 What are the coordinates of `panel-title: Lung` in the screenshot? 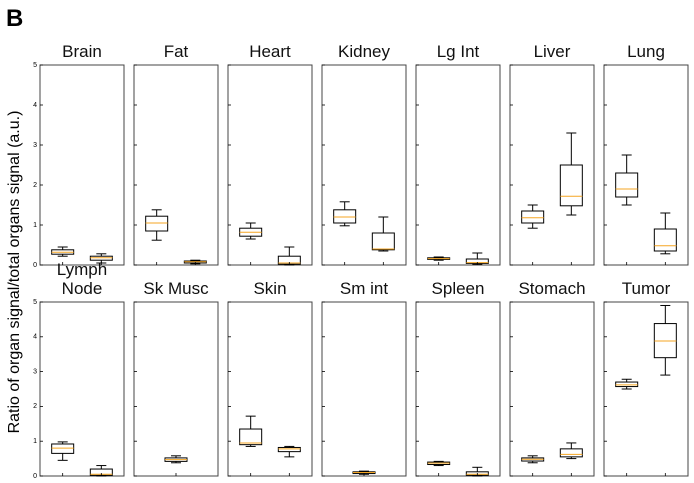 It's located at (646, 51).